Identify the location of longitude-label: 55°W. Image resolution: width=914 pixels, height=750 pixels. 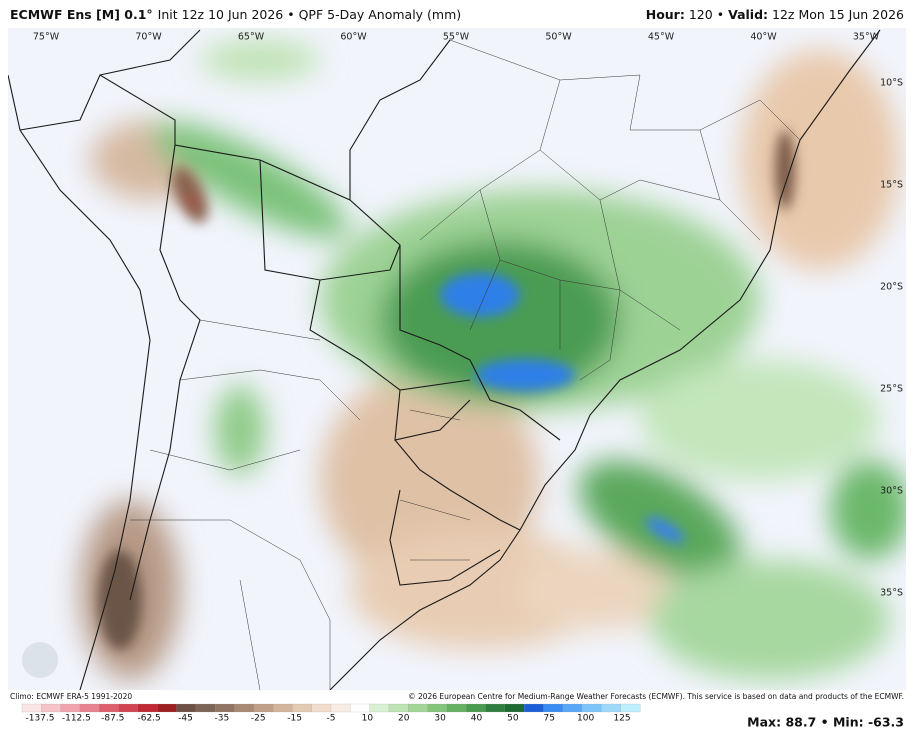
(456, 37).